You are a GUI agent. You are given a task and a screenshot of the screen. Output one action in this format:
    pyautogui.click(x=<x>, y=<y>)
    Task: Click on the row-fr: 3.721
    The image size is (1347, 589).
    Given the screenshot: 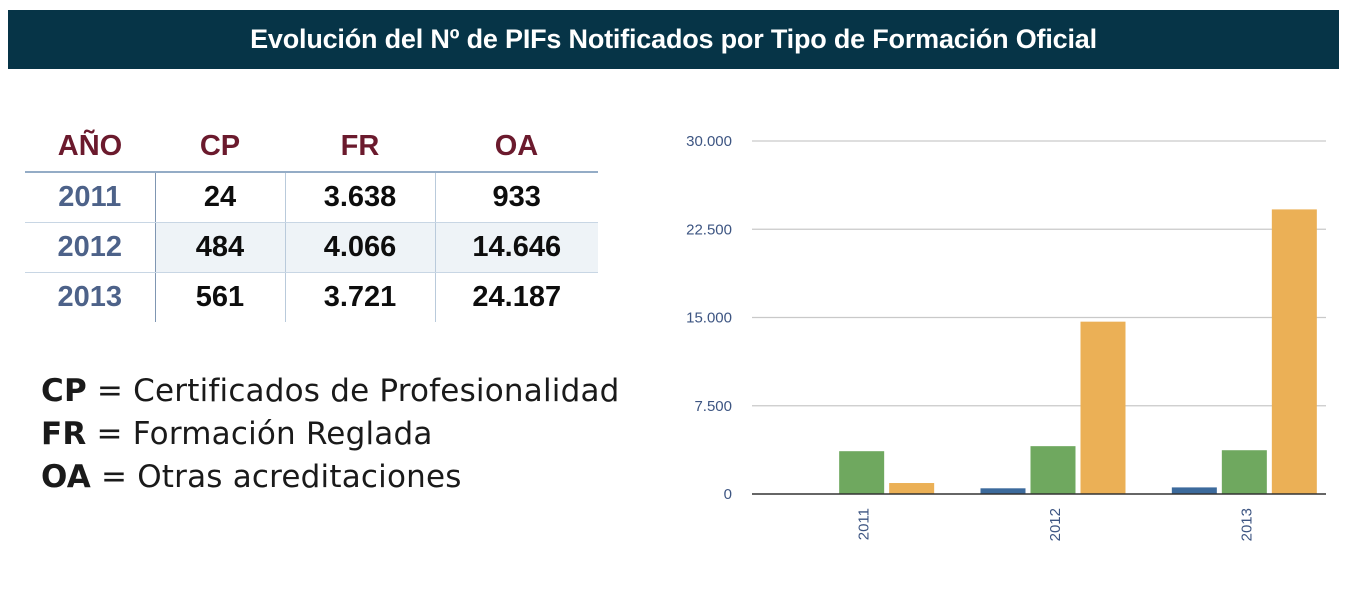 What is the action you would take?
    pyautogui.click(x=359, y=297)
    